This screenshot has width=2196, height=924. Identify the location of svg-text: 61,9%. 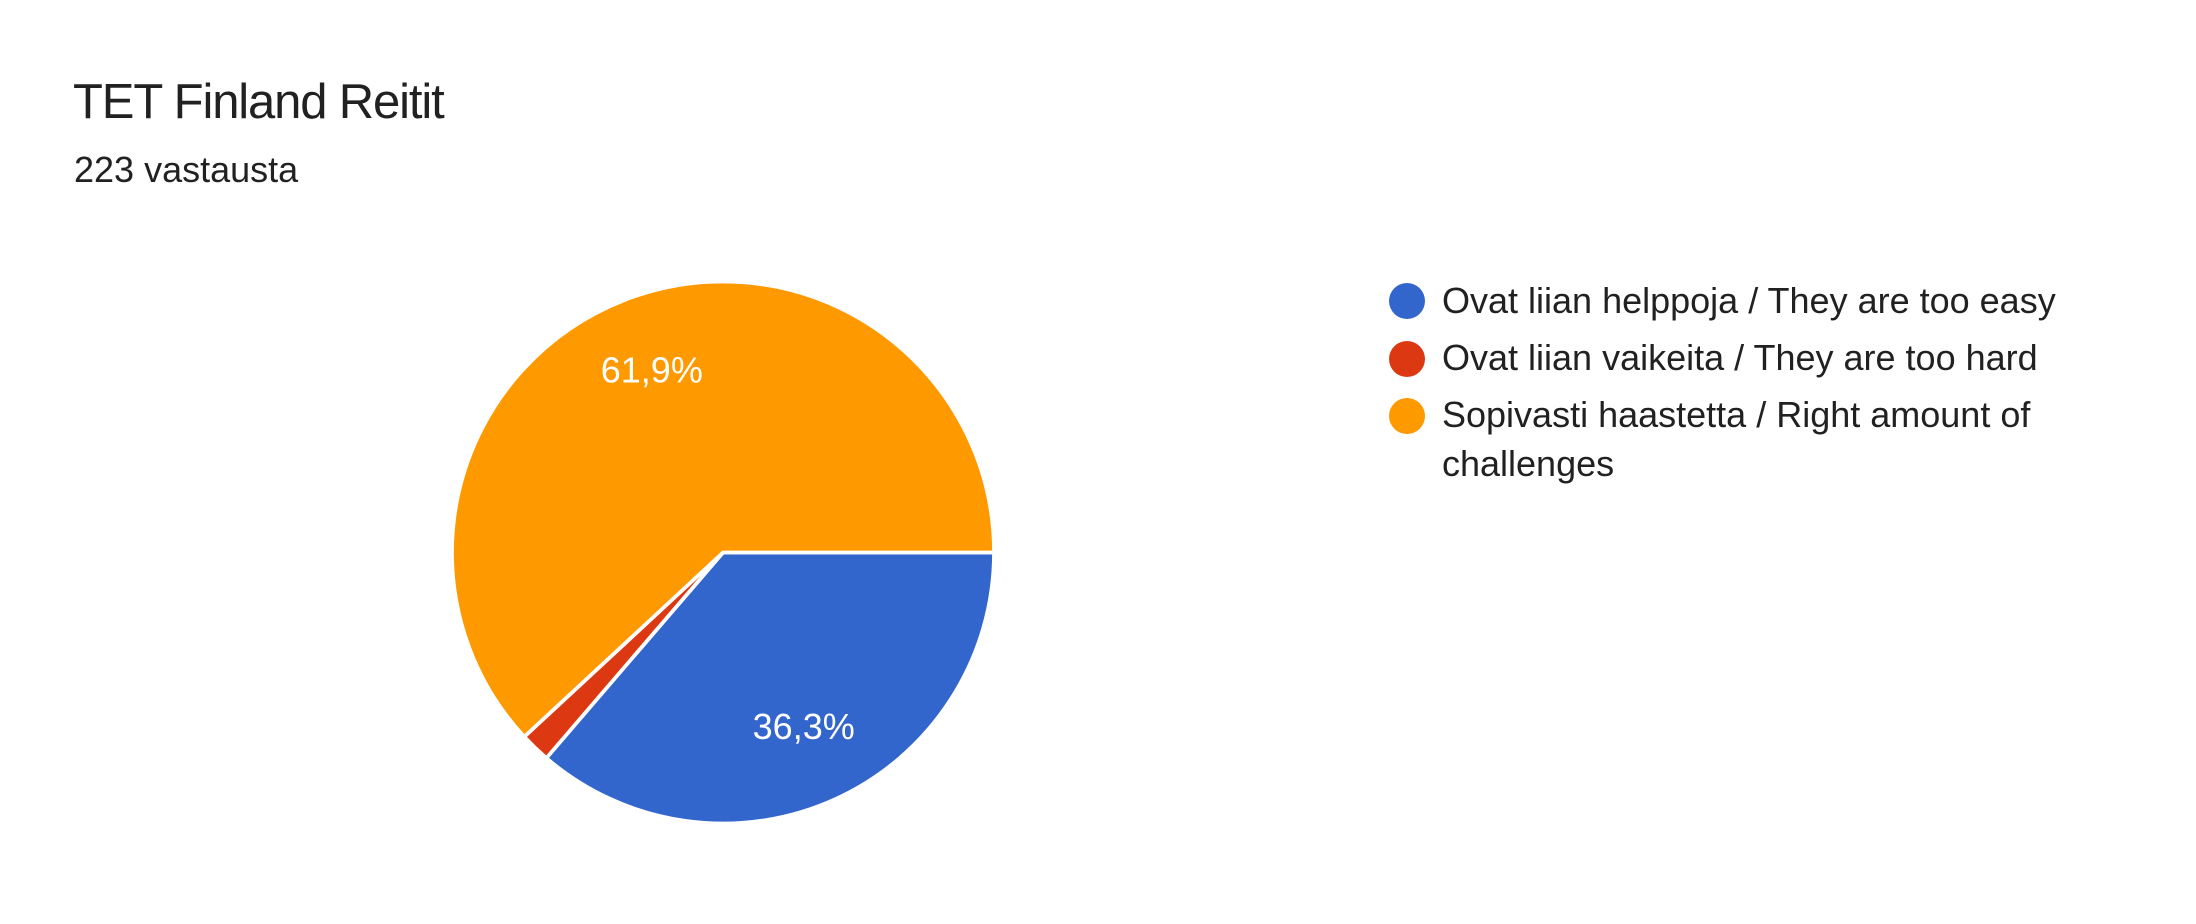
(652, 370).